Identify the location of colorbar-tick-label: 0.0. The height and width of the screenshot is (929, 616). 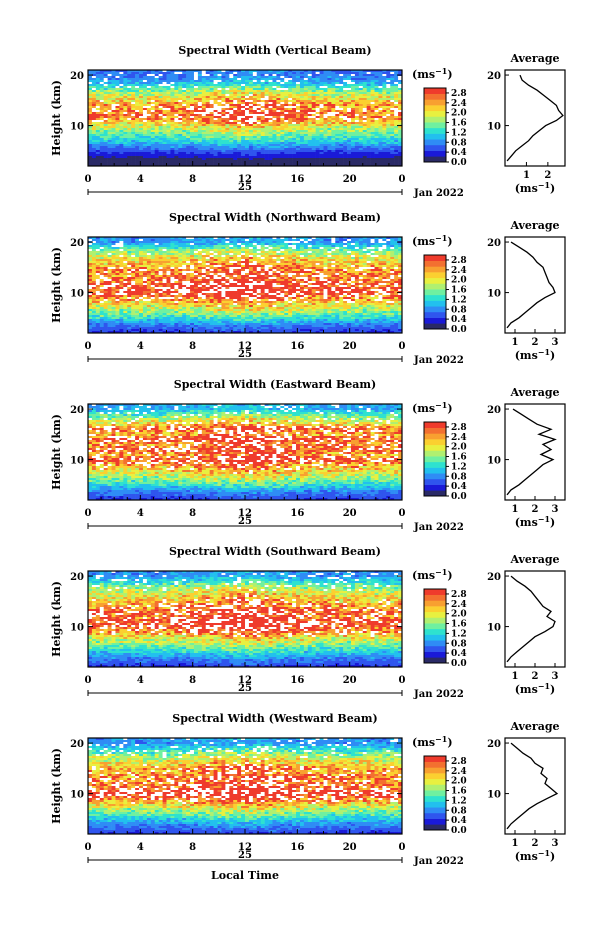
(459, 163).